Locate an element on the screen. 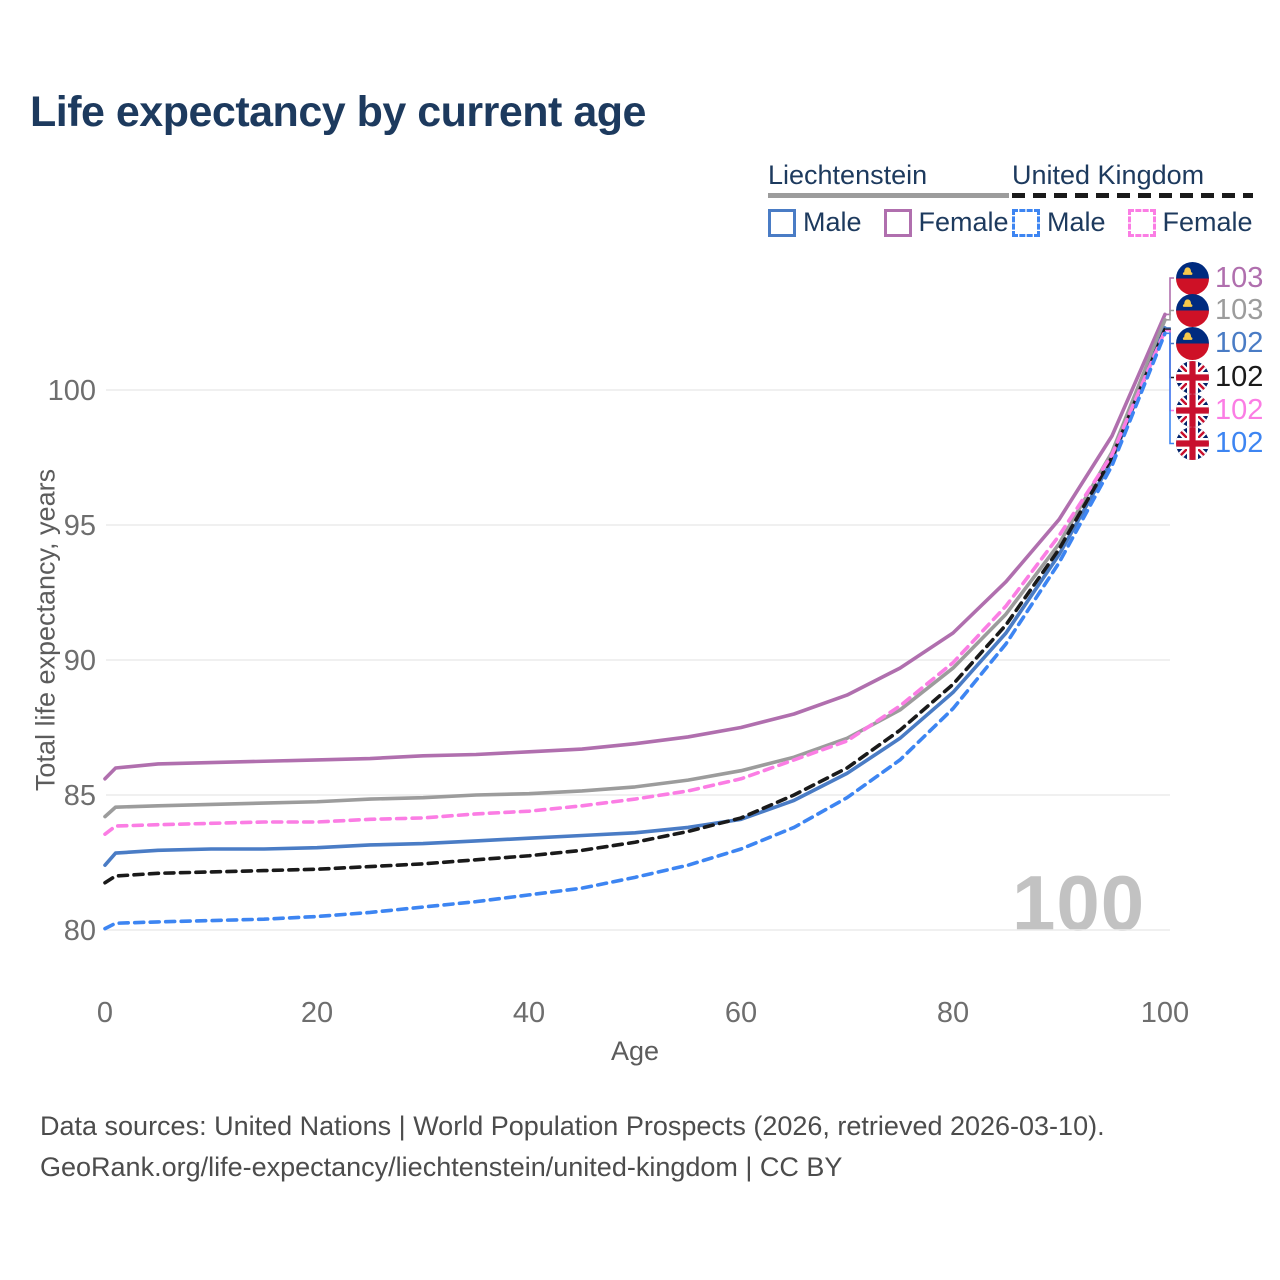  x-tick-label: 40 is located at coordinates (529, 1013).